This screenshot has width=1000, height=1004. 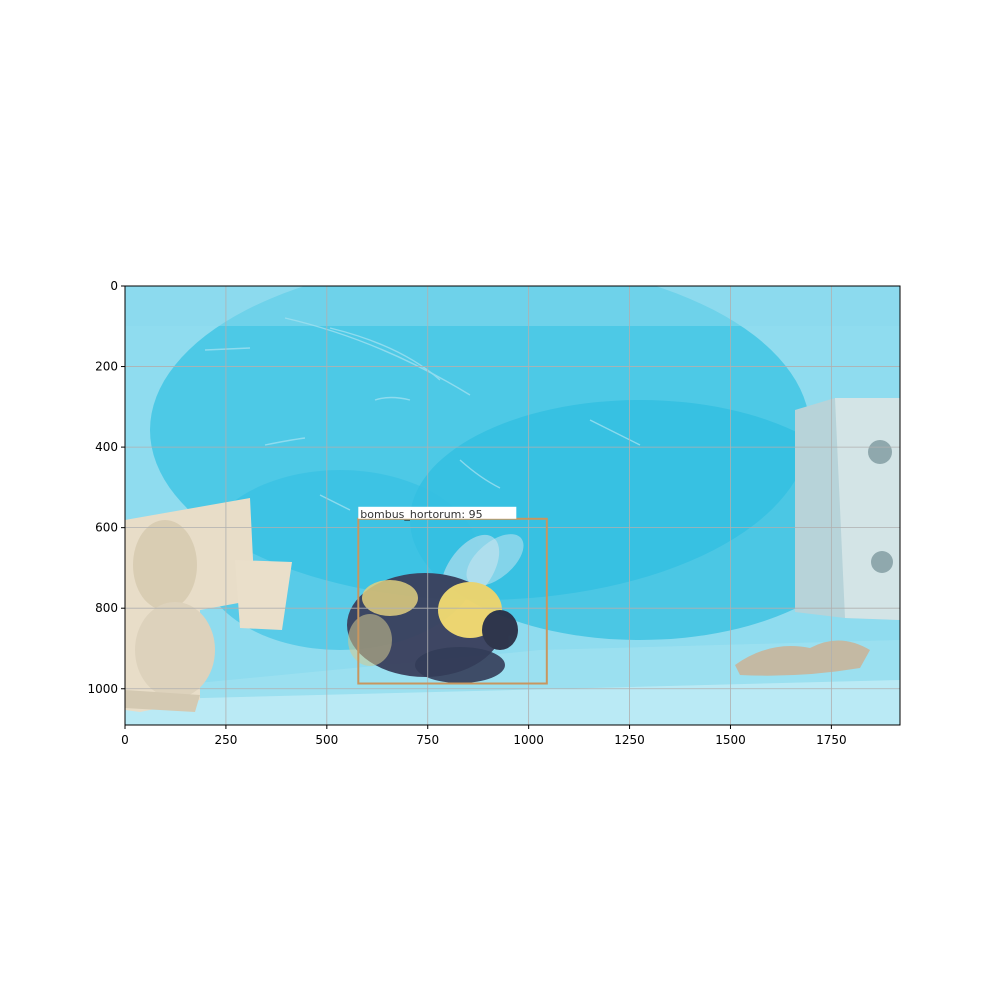 What do you see at coordinates (435, 608) in the screenshot?
I see `bumblebee` at bounding box center [435, 608].